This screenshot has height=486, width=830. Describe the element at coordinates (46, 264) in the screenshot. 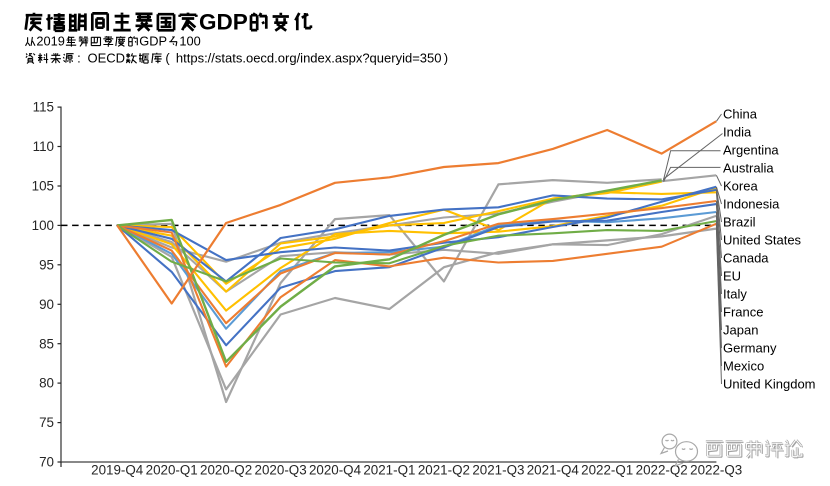

I see `svg-text: 95` at that location.